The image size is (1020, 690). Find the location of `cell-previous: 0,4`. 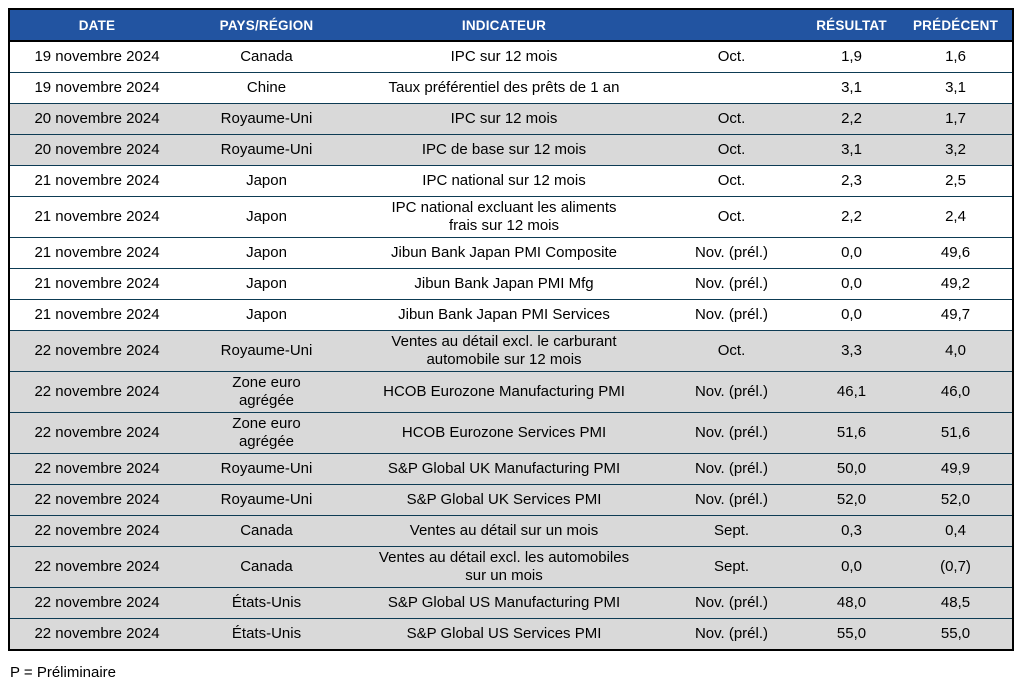

cell-previous: 0,4 is located at coordinates (956, 531).